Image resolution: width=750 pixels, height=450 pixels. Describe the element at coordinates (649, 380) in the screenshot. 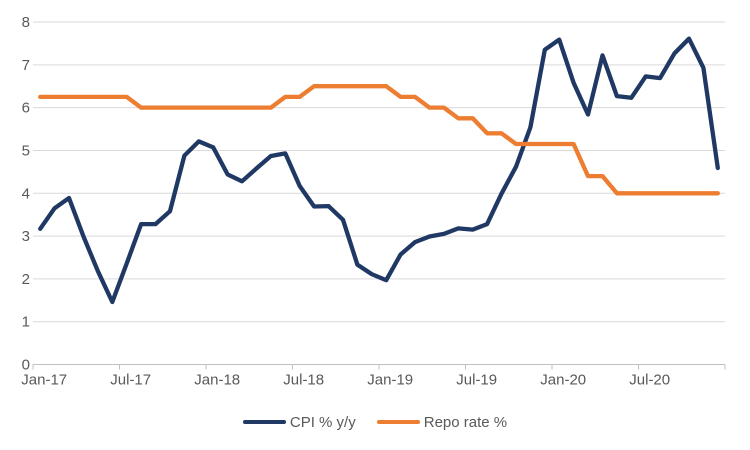

I see `x-axis-label: Jul-20` at that location.